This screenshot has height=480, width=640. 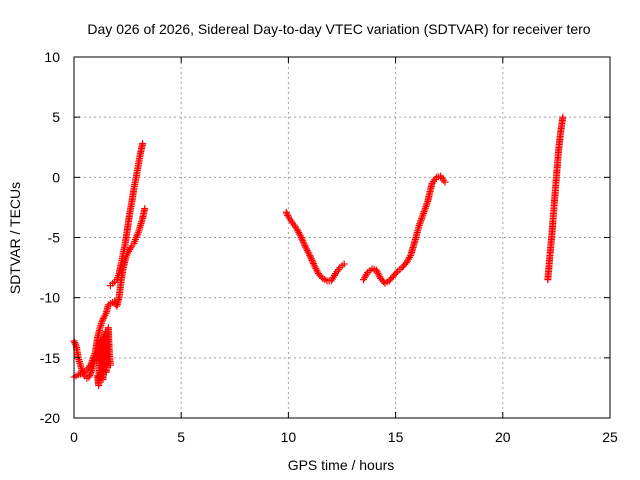 What do you see at coordinates (50, 298) in the screenshot?
I see `y-tick-label: -10` at bounding box center [50, 298].